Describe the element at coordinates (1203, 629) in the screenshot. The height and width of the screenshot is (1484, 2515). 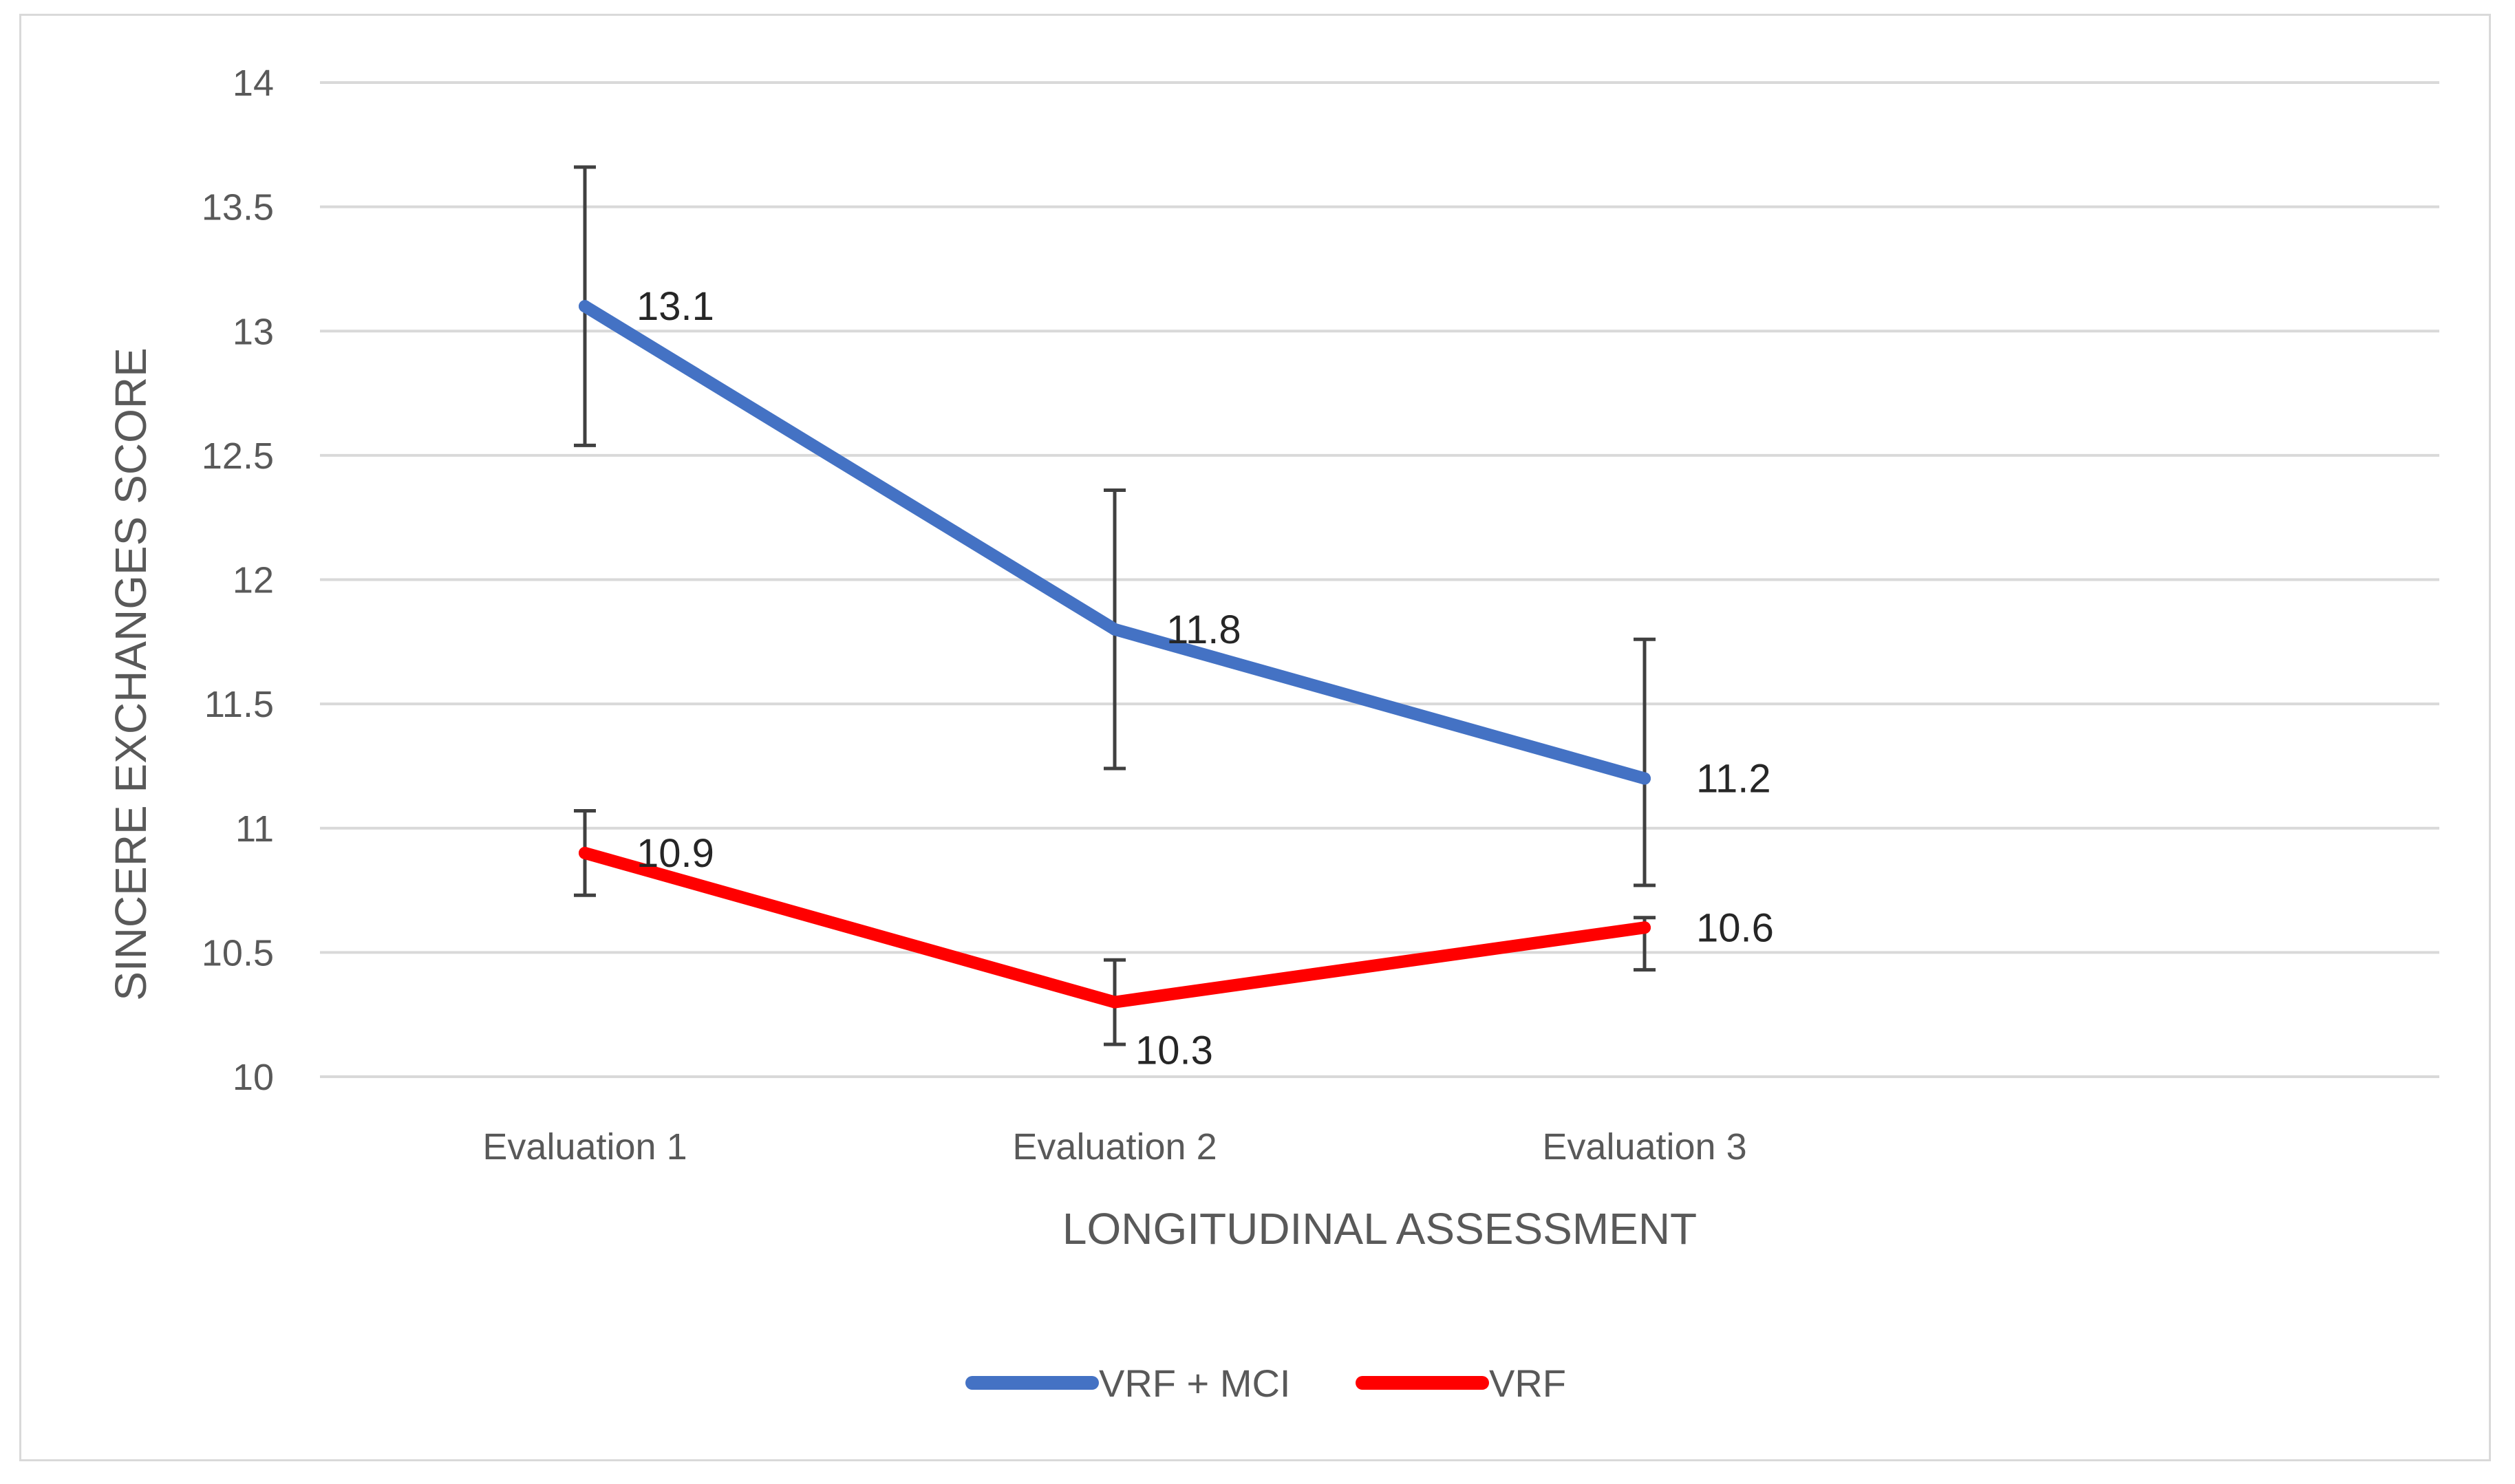
I see `data-label: 11.8` at that location.